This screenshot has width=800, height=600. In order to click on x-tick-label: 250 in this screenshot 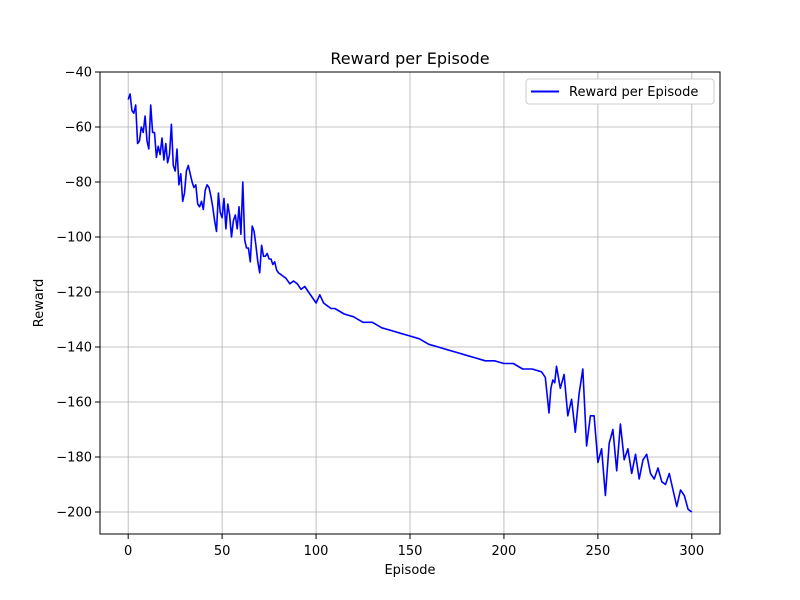, I will do `click(597, 551)`.